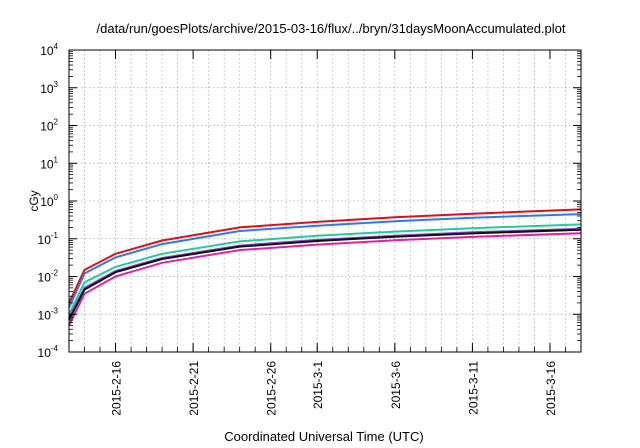 Image resolution: width=640 pixels, height=448 pixels. Describe the element at coordinates (396, 385) in the screenshot. I see `x-tick-label: 2015-3-6` at that location.